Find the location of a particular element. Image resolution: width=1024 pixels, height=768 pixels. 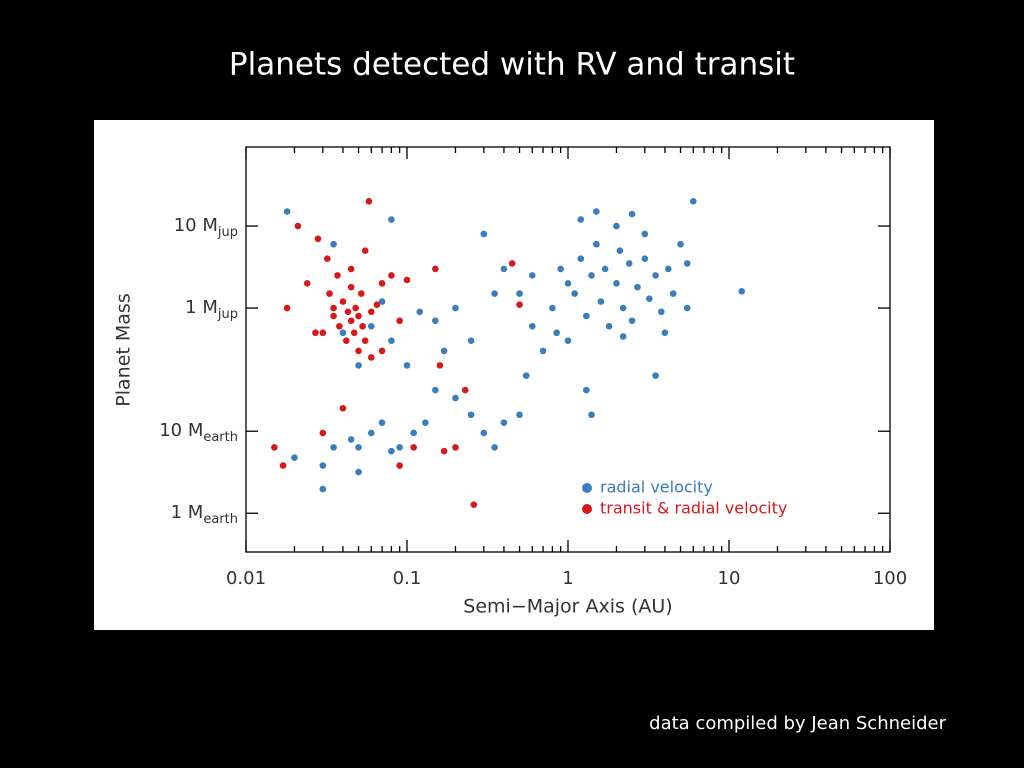

y-tick-label: 10 Mjup is located at coordinates (206, 227).